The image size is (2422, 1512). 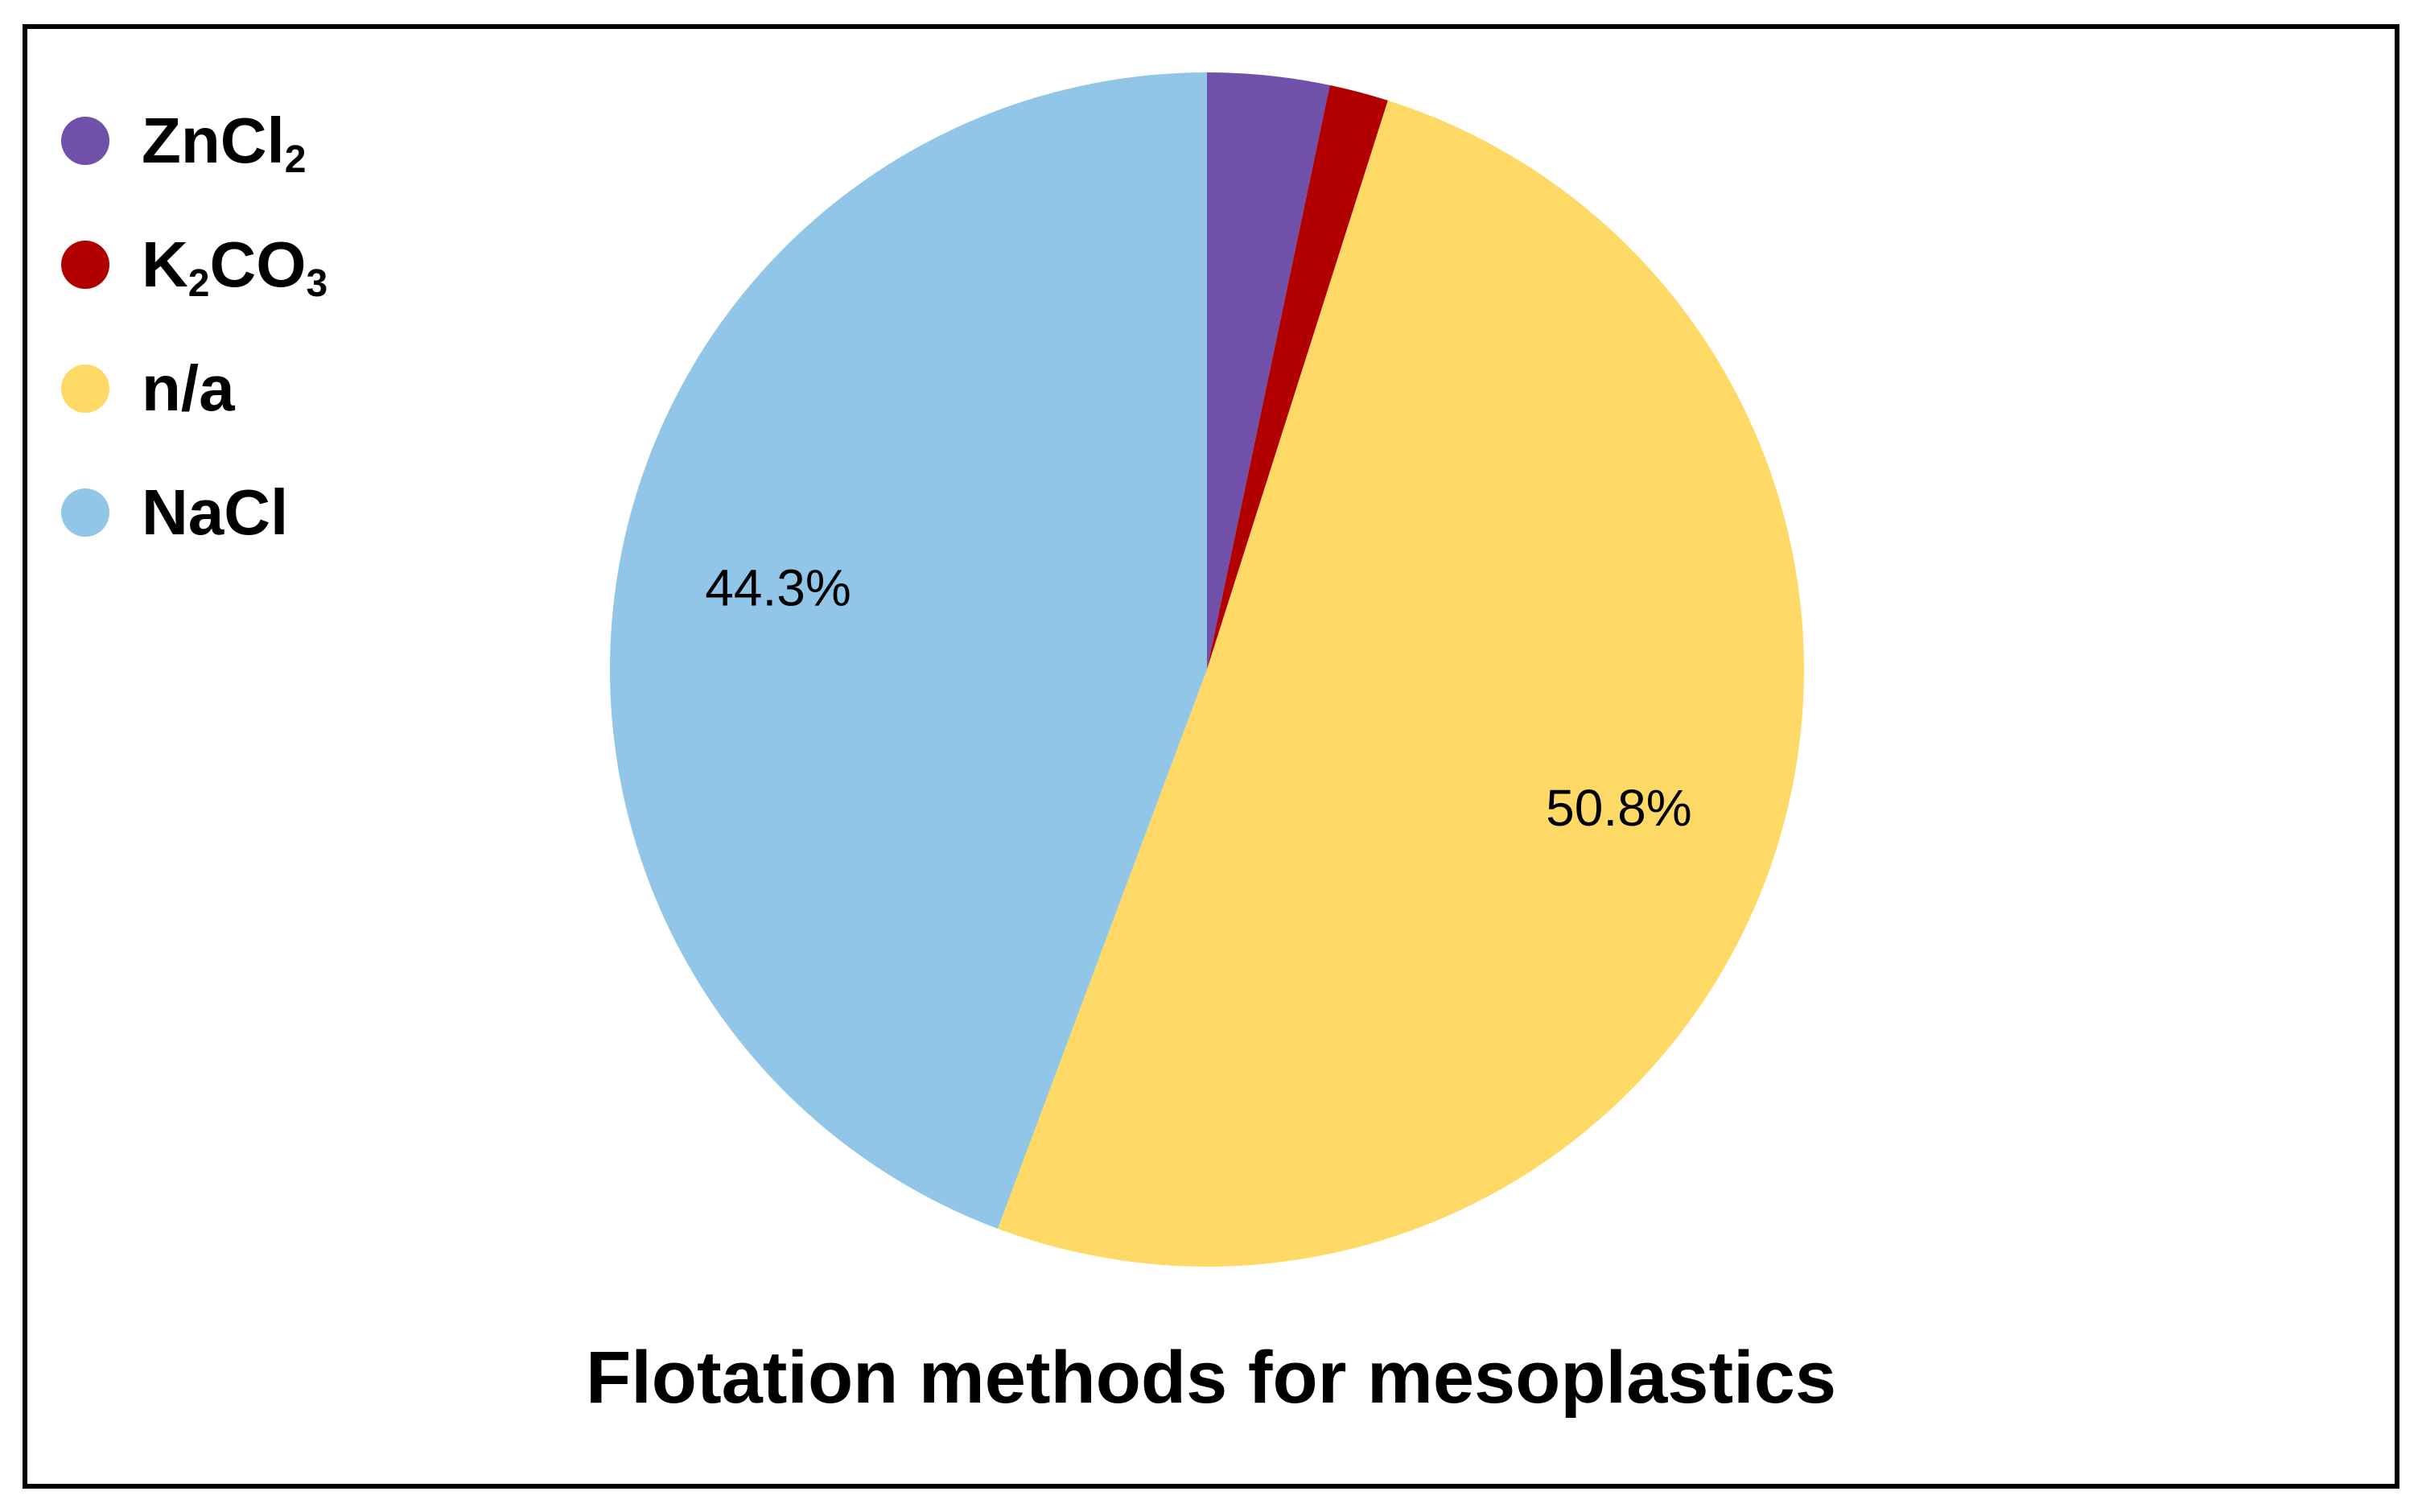 What do you see at coordinates (85, 512) in the screenshot?
I see `legend-swatch-nacl` at bounding box center [85, 512].